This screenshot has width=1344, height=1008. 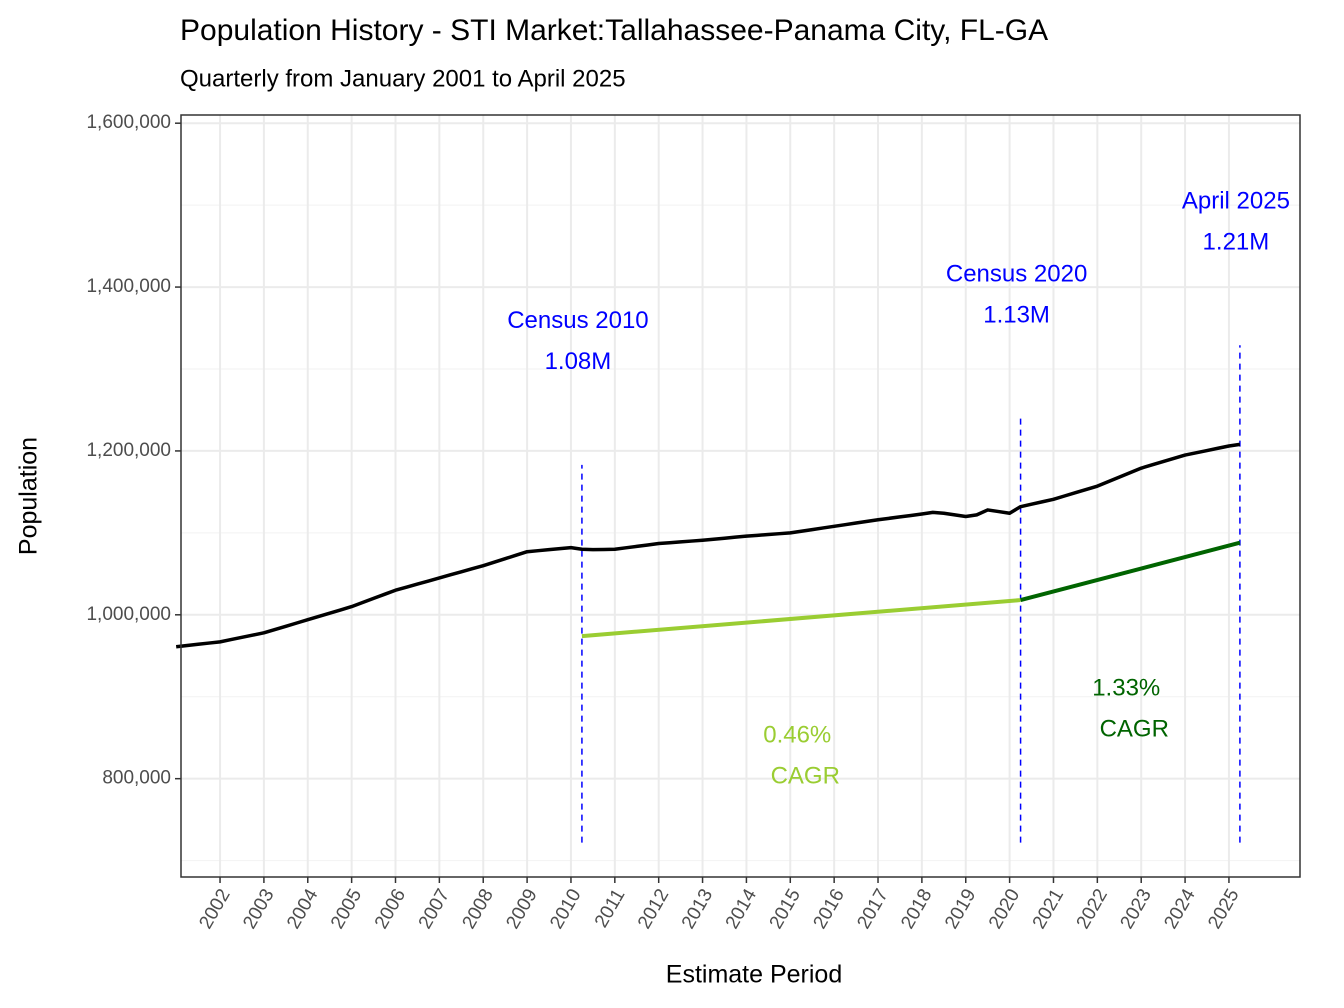 I want to click on x-tick-label: 2007, so click(x=434, y=909).